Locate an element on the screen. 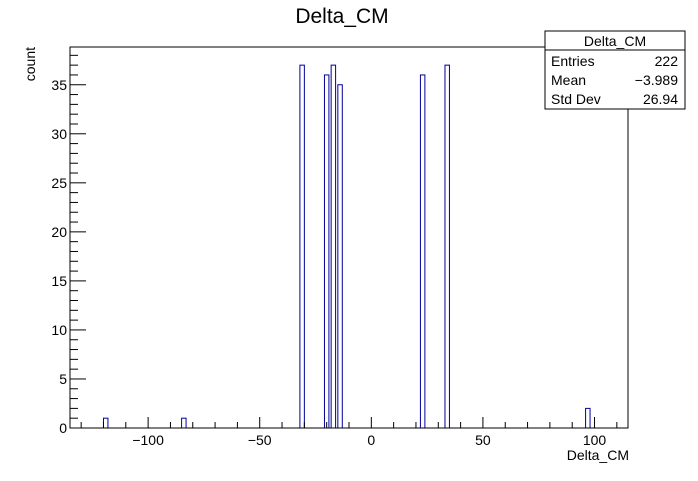 This screenshot has width=698, height=481. y-tick-label: 5 is located at coordinates (63, 379).